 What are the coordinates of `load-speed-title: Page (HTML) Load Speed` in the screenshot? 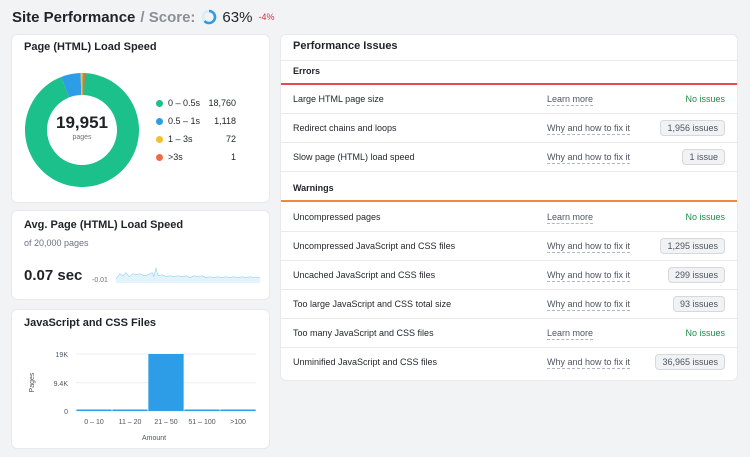 It's located at (90, 47).